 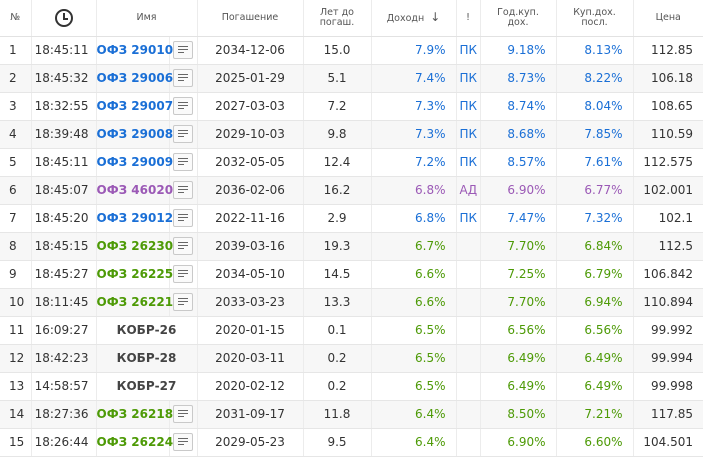 What do you see at coordinates (336, 358) in the screenshot?
I see `years-to-maturity: 0.2` at bounding box center [336, 358].